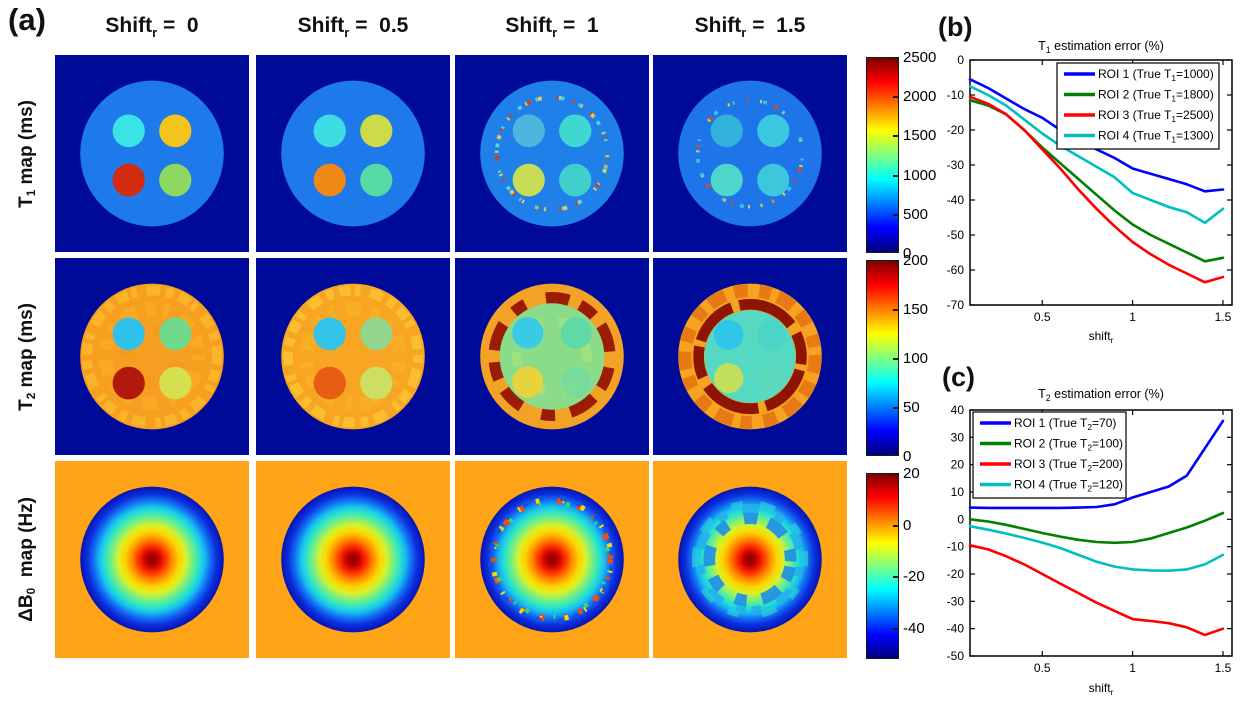 The height and width of the screenshot is (711, 1243). I want to click on t2-colorbar-tick-label: 100, so click(916, 358).